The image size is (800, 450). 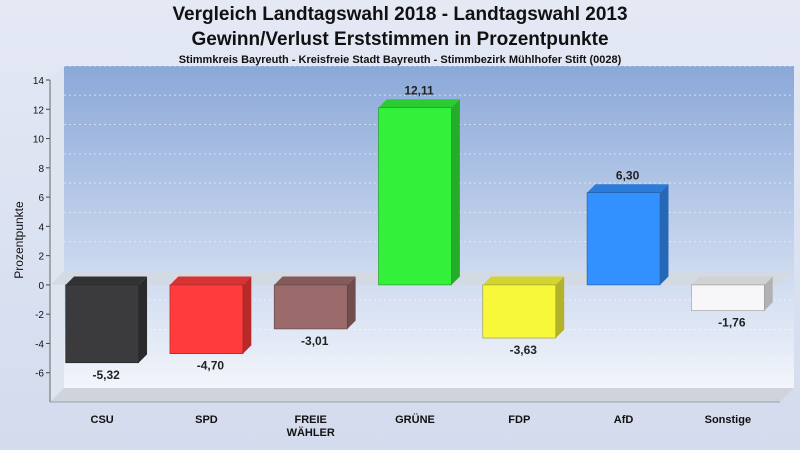 What do you see at coordinates (41, 198) in the screenshot?
I see `y-tick-label: 6` at bounding box center [41, 198].